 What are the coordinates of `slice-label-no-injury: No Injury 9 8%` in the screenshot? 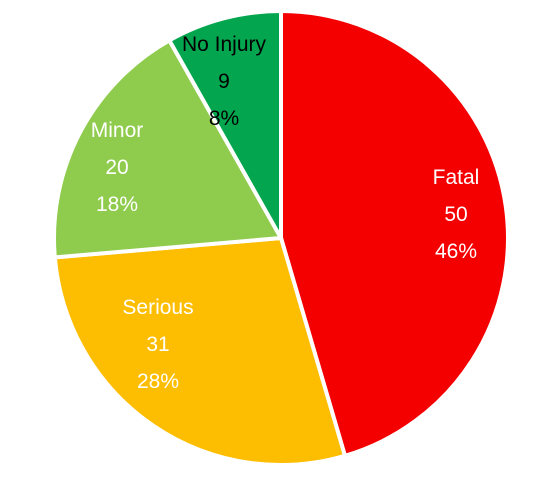 It's located at (224, 81).